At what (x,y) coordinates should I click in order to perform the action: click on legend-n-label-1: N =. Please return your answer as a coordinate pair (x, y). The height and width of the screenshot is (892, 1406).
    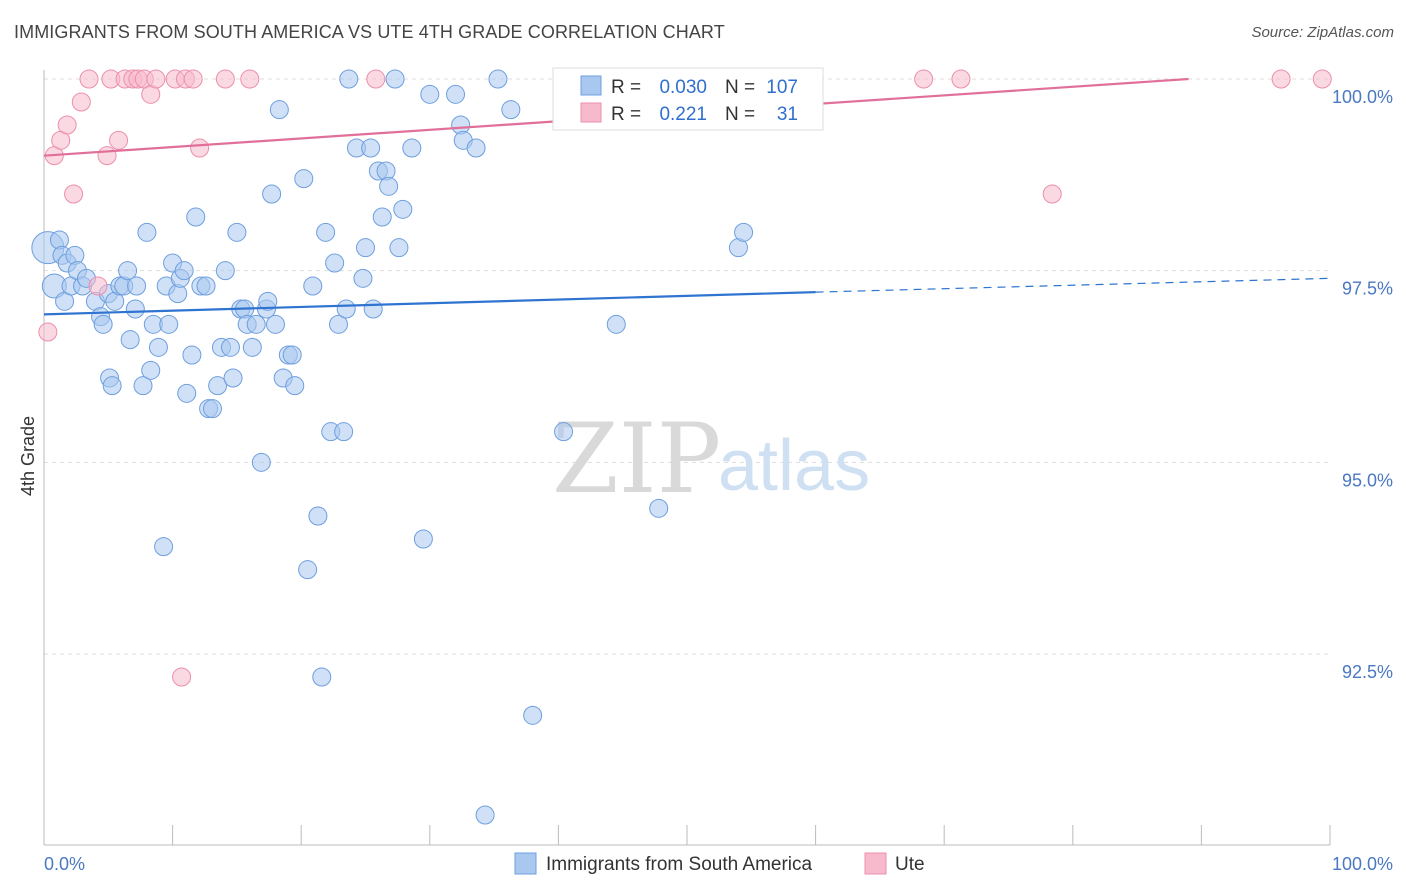
    Looking at the image, I should click on (740, 87).